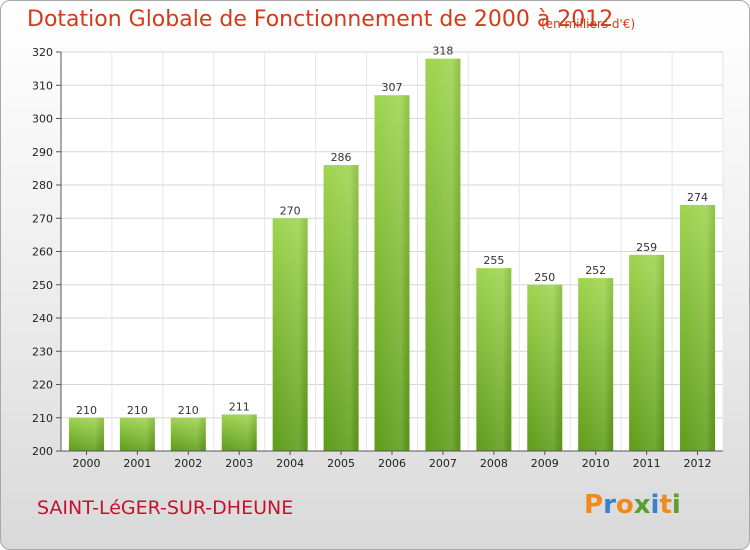 This screenshot has width=750, height=550. Describe the element at coordinates (647, 463) in the screenshot. I see `x-tick-label-2011: 2011` at that location.